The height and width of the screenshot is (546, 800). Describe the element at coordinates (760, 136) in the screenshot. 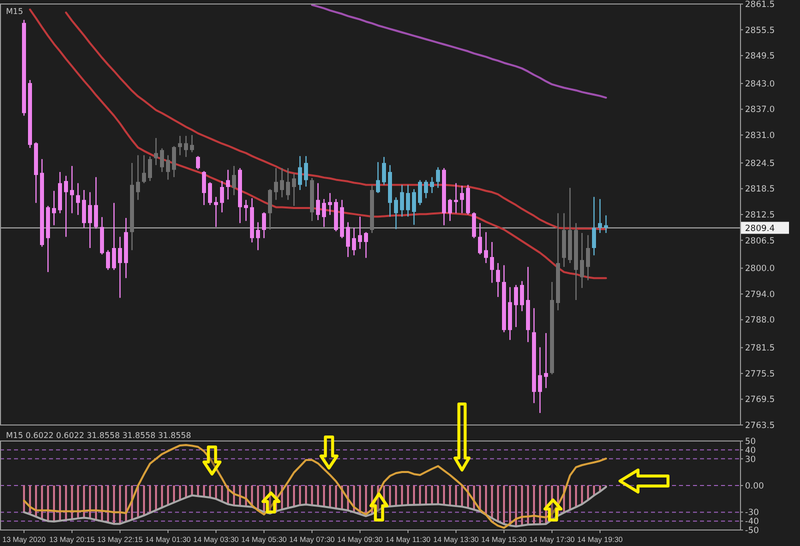

I see `y-tick-label: 2831.0` at that location.